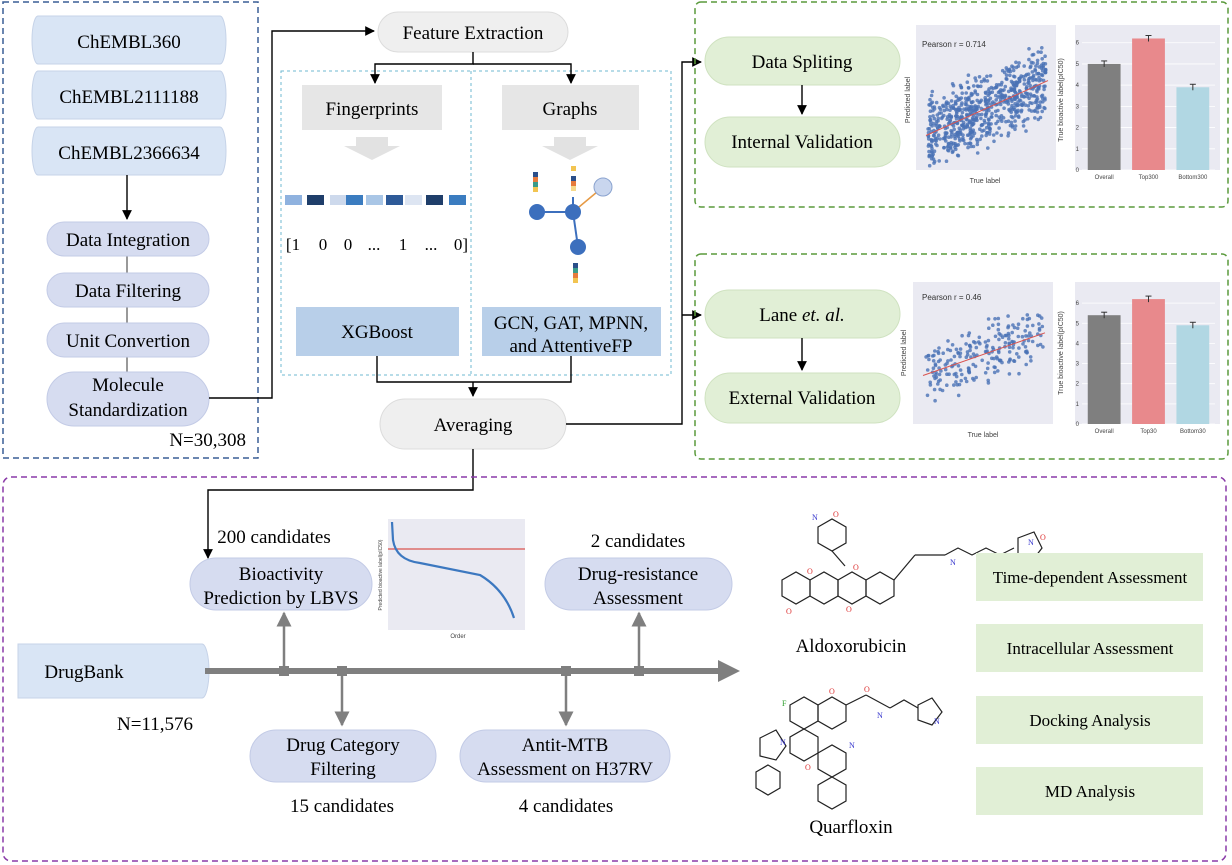  What do you see at coordinates (128, 42) in the screenshot?
I see `source-label: ChEMBL360` at bounding box center [128, 42].